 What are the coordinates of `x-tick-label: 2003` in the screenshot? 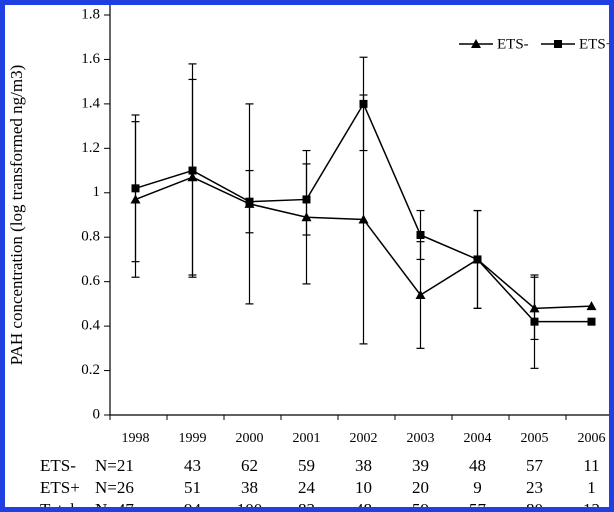 It's located at (421, 438).